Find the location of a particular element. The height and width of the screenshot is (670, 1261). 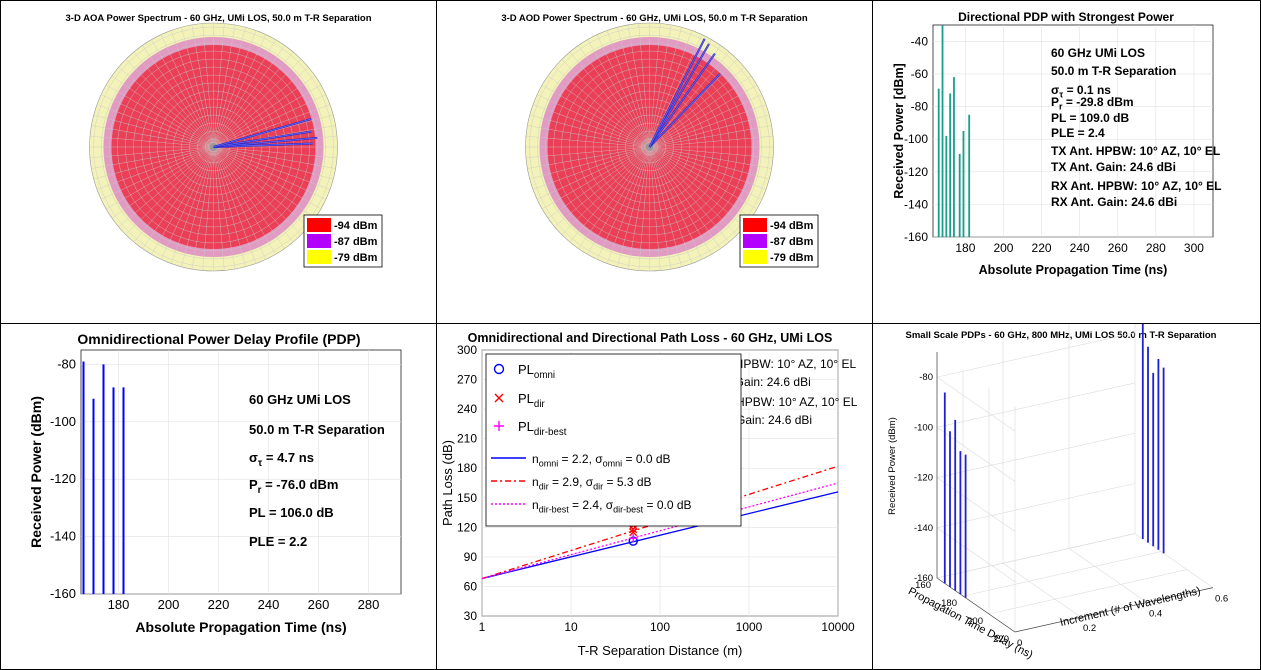

y-tick-label: -120 is located at coordinates (63, 478).